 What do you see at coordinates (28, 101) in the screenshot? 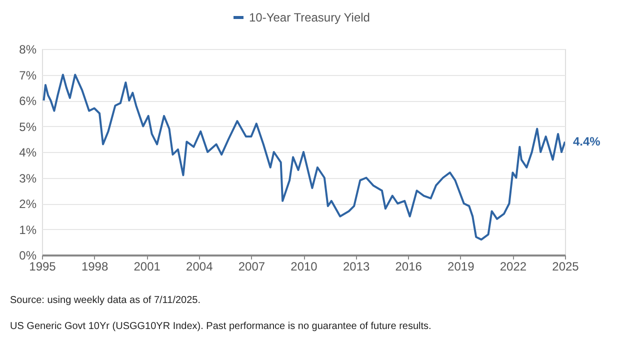
I see `y-tick-label: 6%` at bounding box center [28, 101].